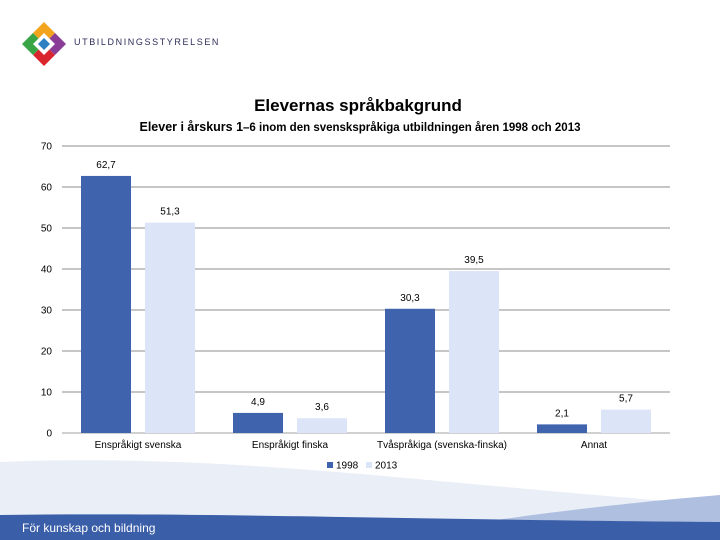 The width and height of the screenshot is (720, 540). I want to click on x-tick-label: Enspråkigt svenska, so click(138, 445).